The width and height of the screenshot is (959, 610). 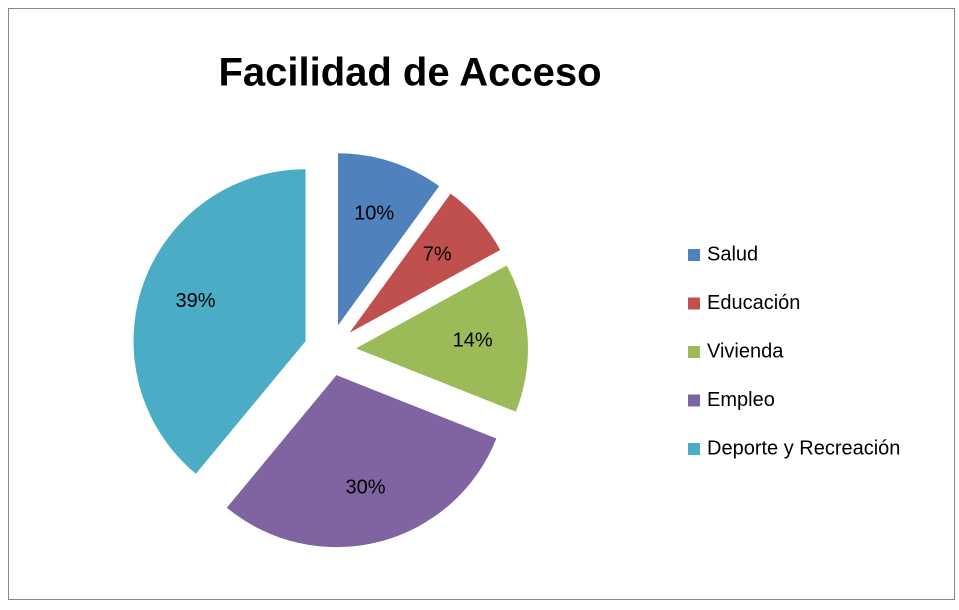 I want to click on legend-label: Deporte y Recreación, so click(x=803, y=448).